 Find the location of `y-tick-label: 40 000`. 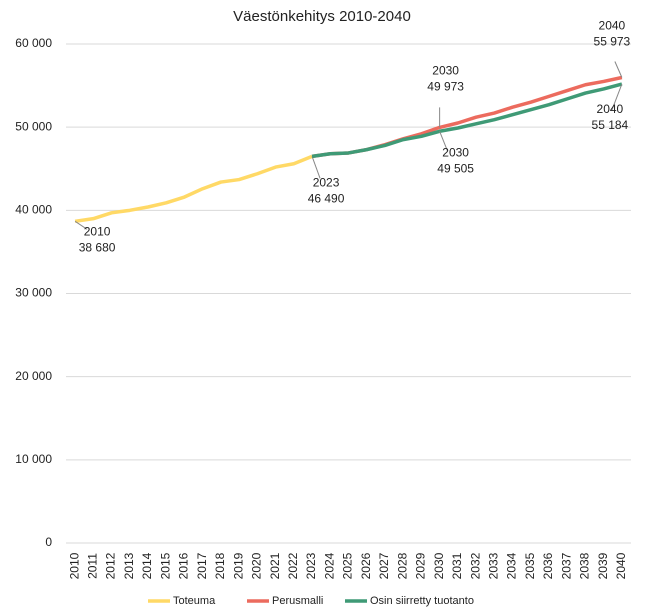

y-tick-label: 40 000 is located at coordinates (33, 210).